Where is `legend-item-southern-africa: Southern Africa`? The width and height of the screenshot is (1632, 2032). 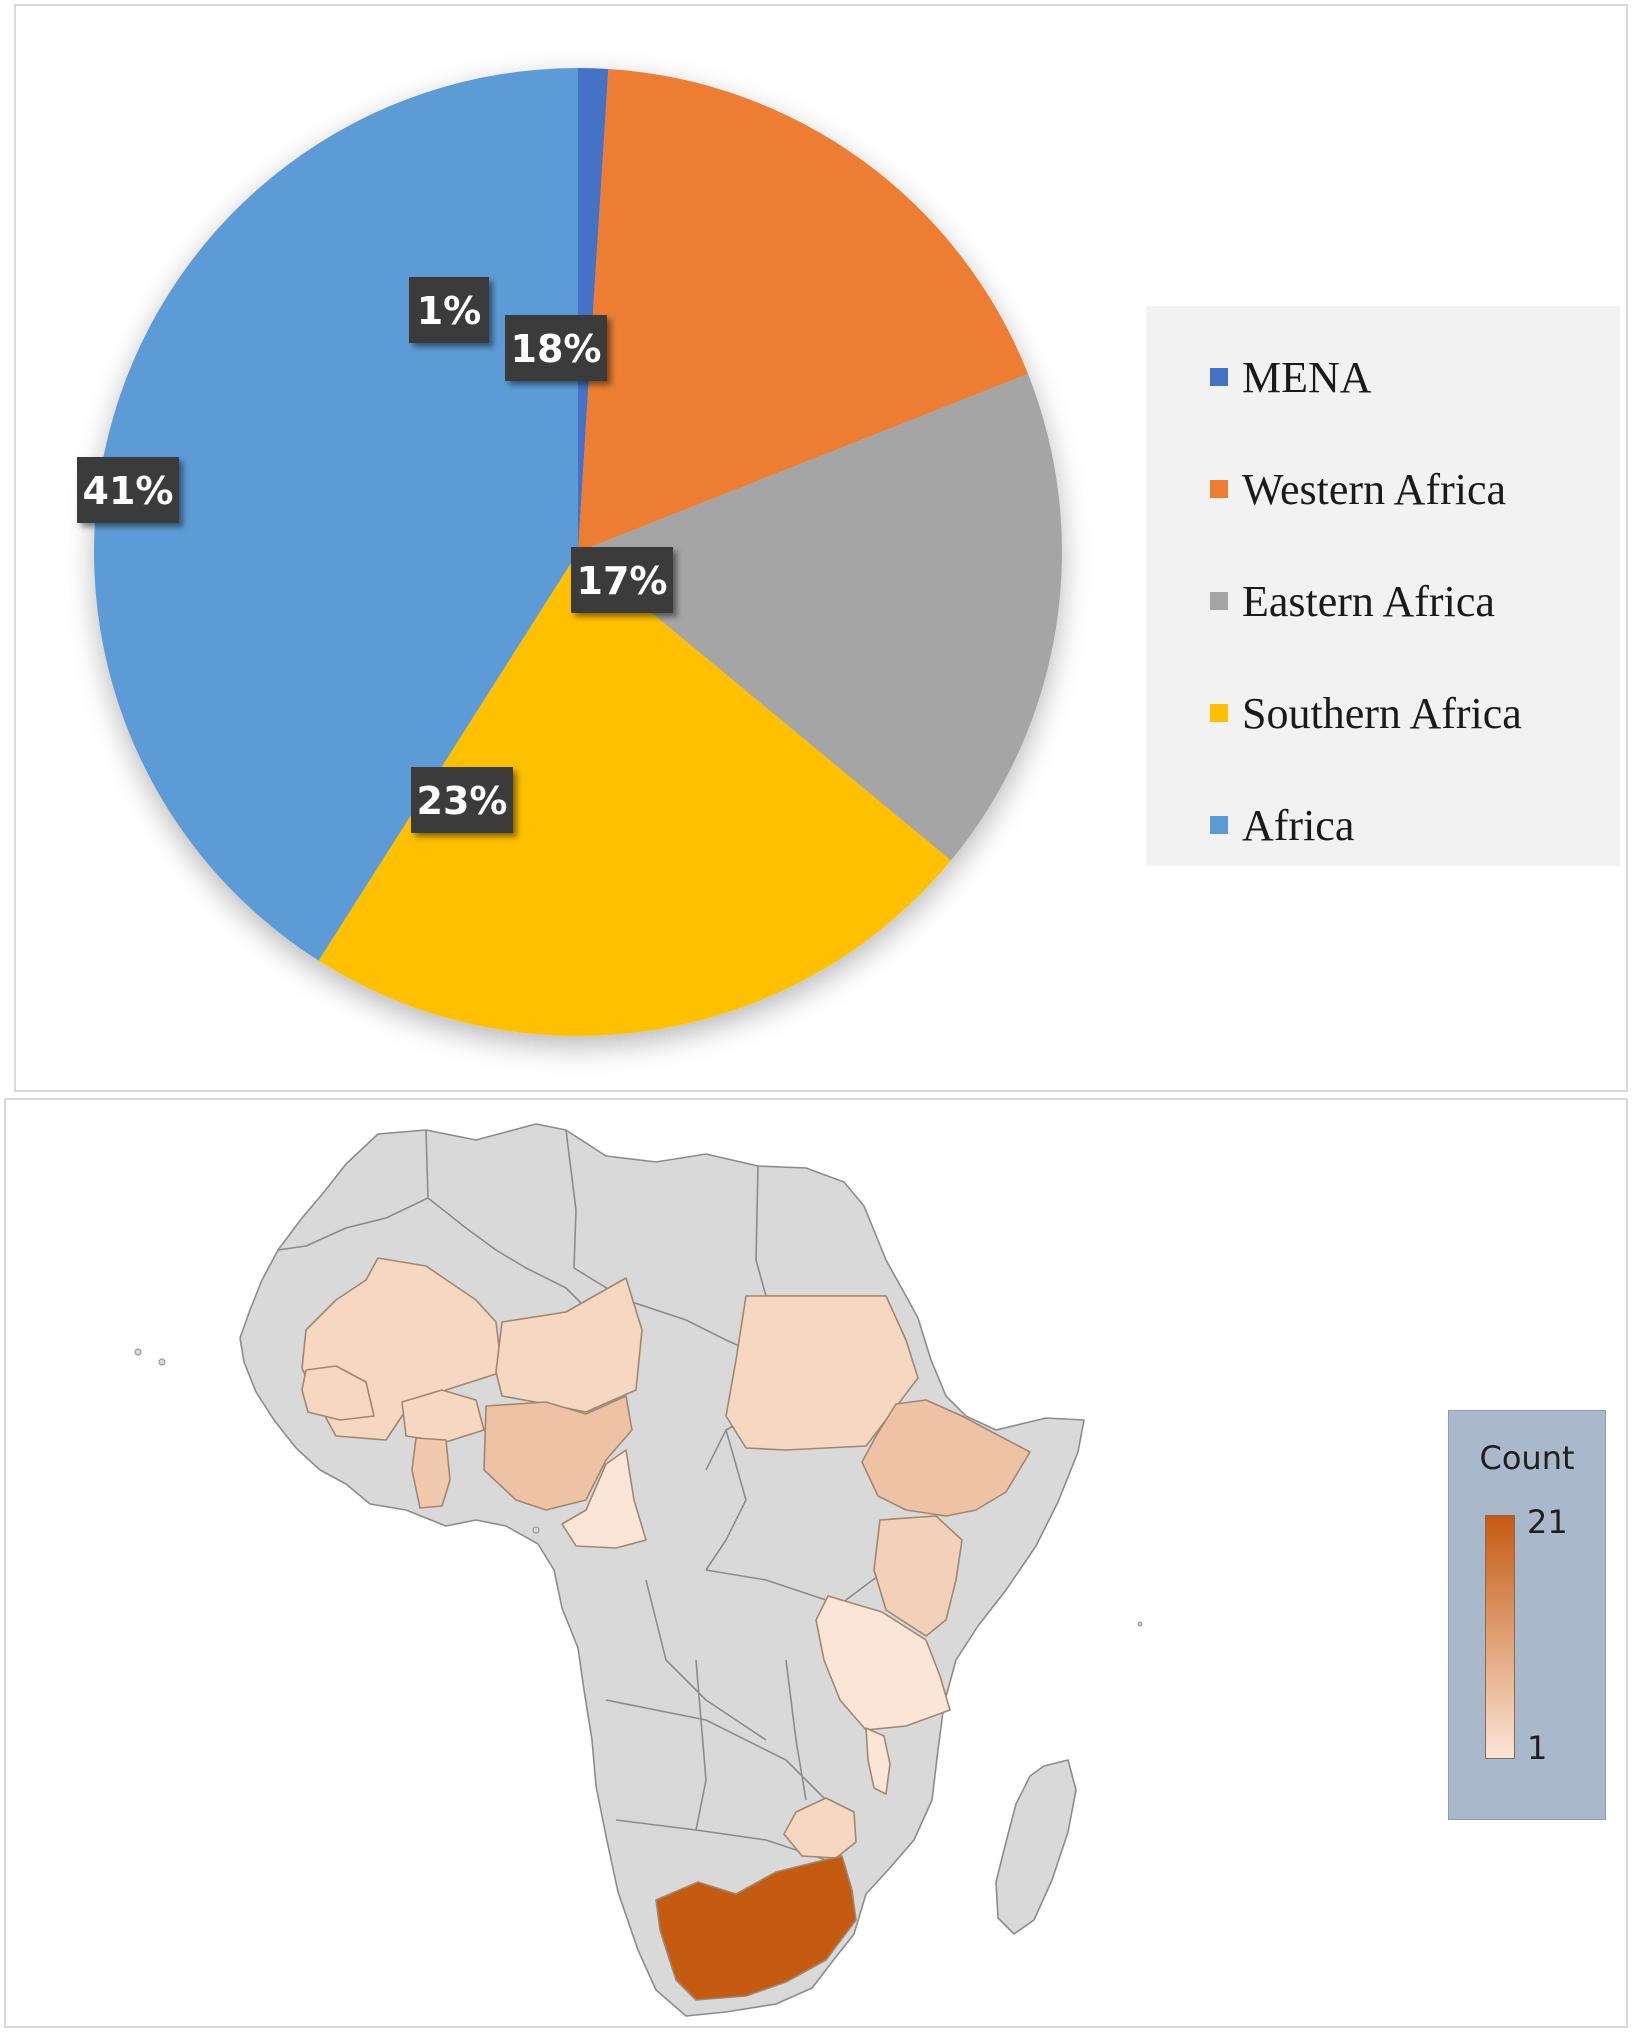 legend-item-southern-africa: Southern Africa is located at coordinates (1366, 713).